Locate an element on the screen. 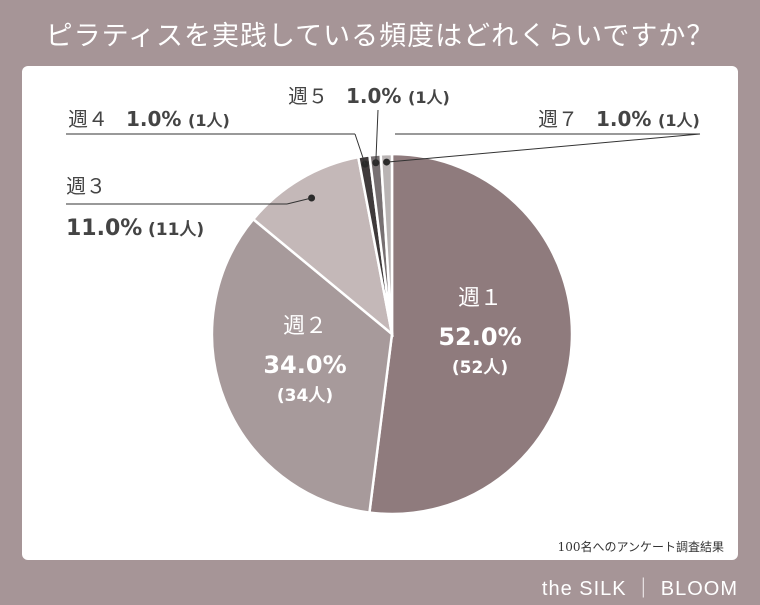  slice-label: 週７ is located at coordinates (558, 119).